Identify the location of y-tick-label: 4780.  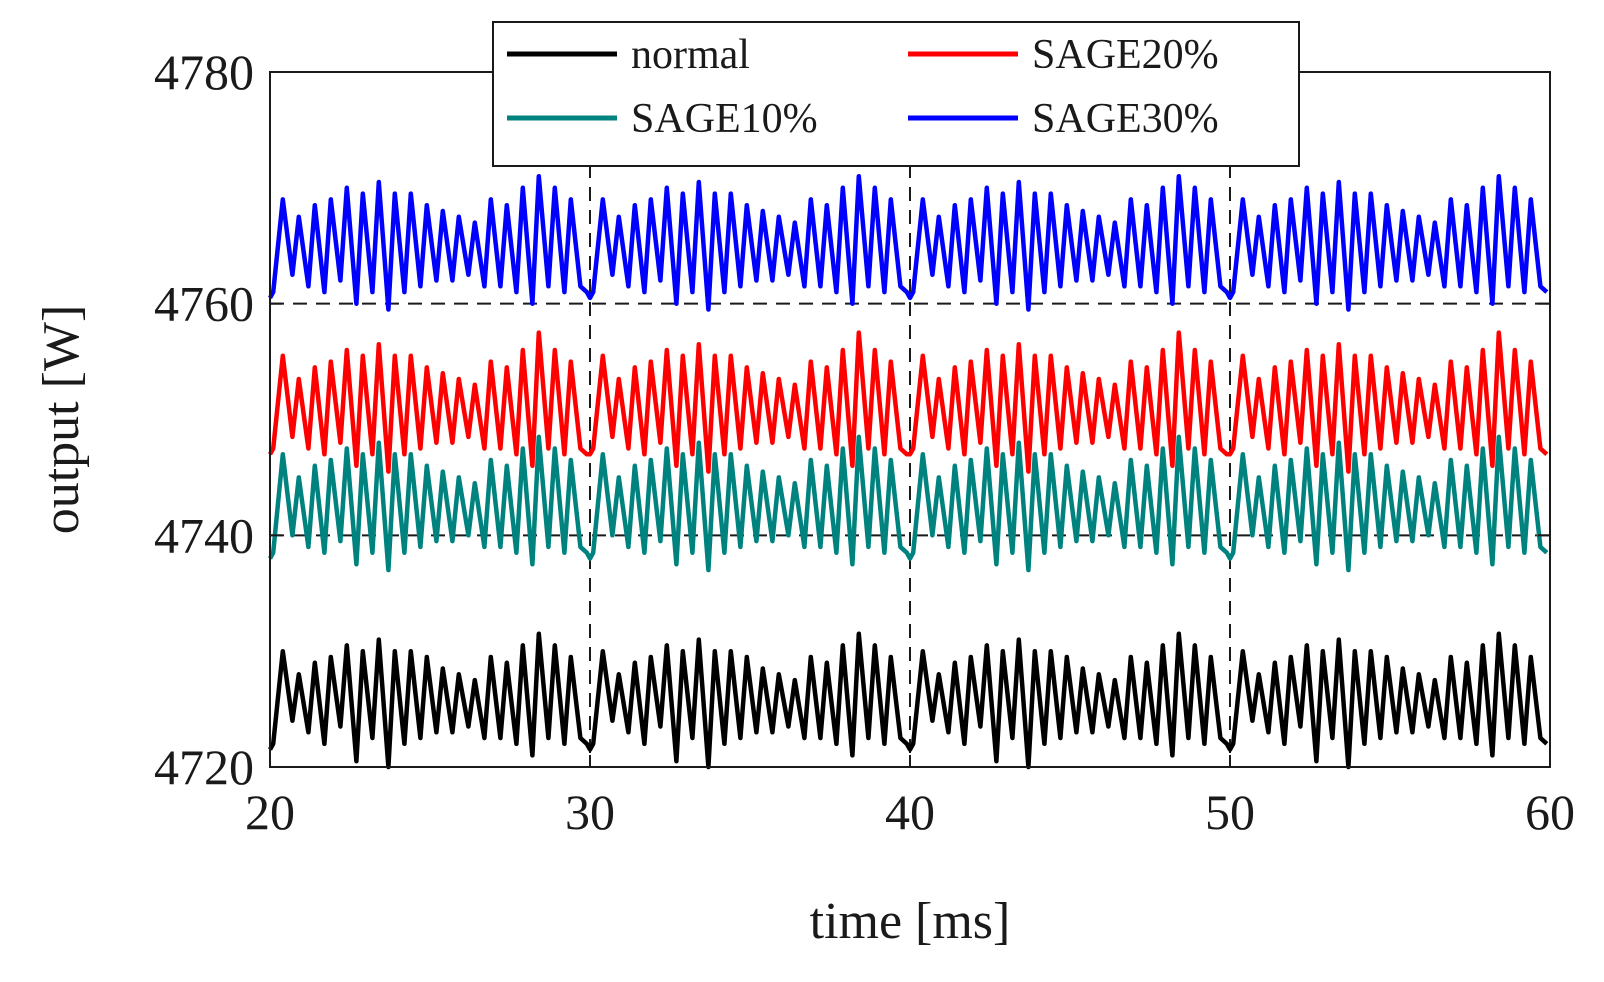
(204, 72).